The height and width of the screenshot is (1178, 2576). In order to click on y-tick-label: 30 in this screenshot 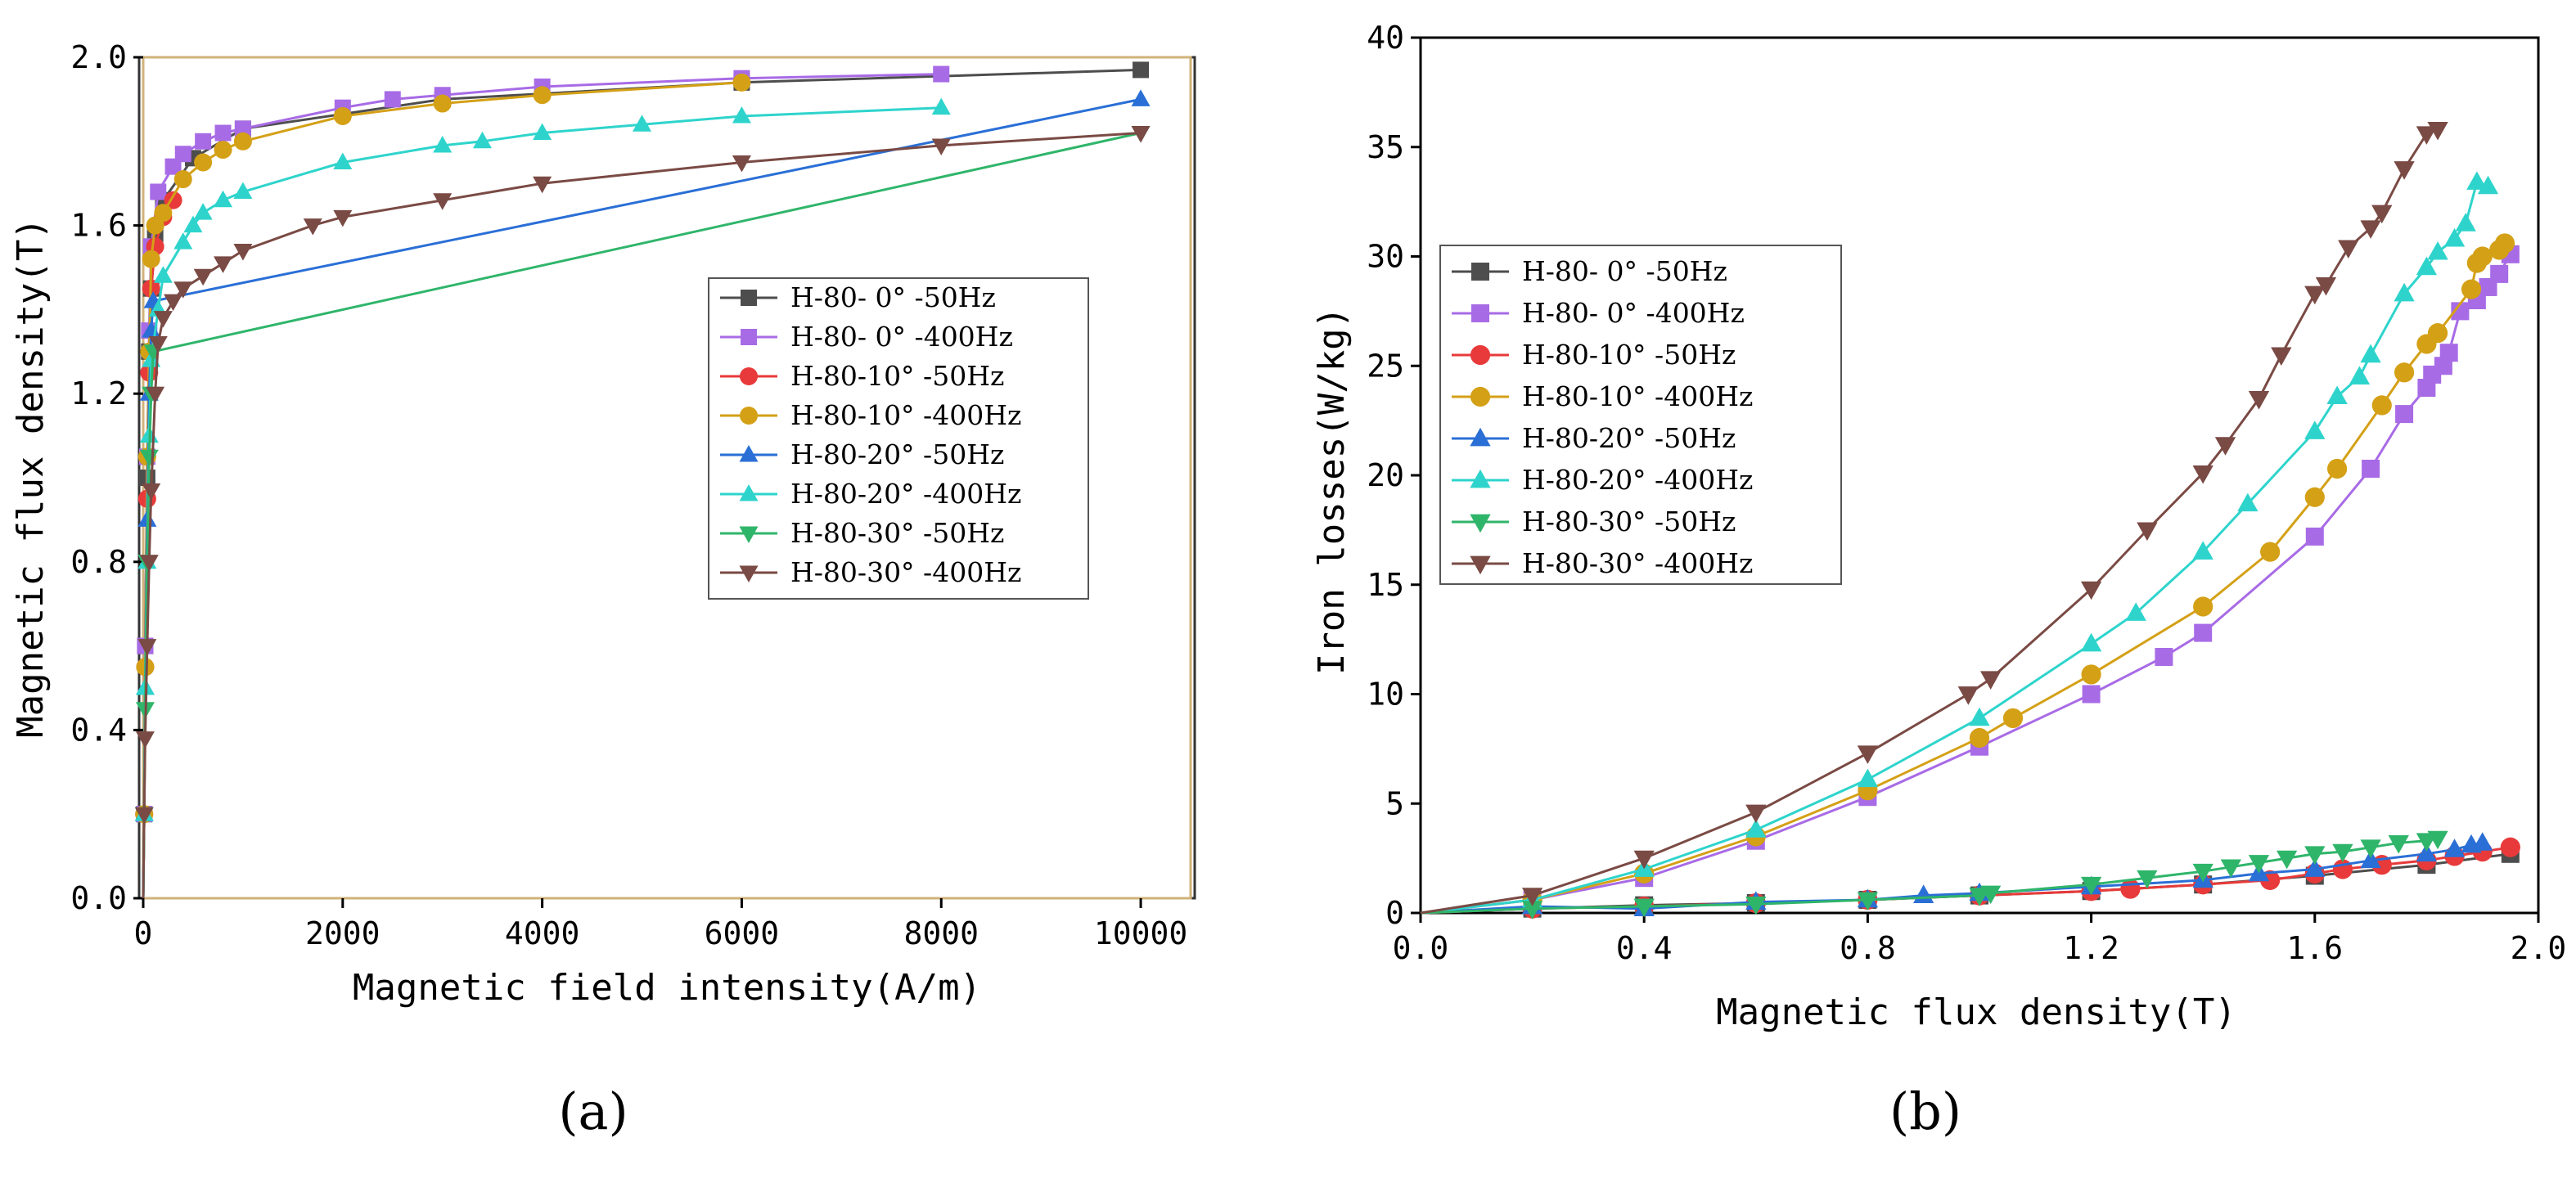, I will do `click(1385, 257)`.